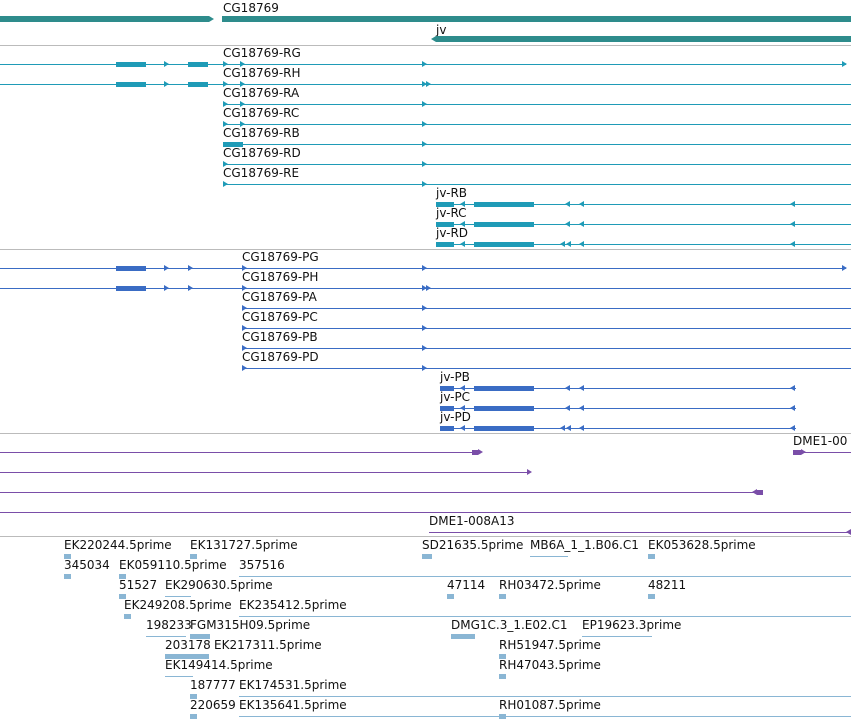 This screenshot has height=721, width=851. What do you see at coordinates (820, 441) in the screenshot?
I see `clone-label: DME1-00` at bounding box center [820, 441].